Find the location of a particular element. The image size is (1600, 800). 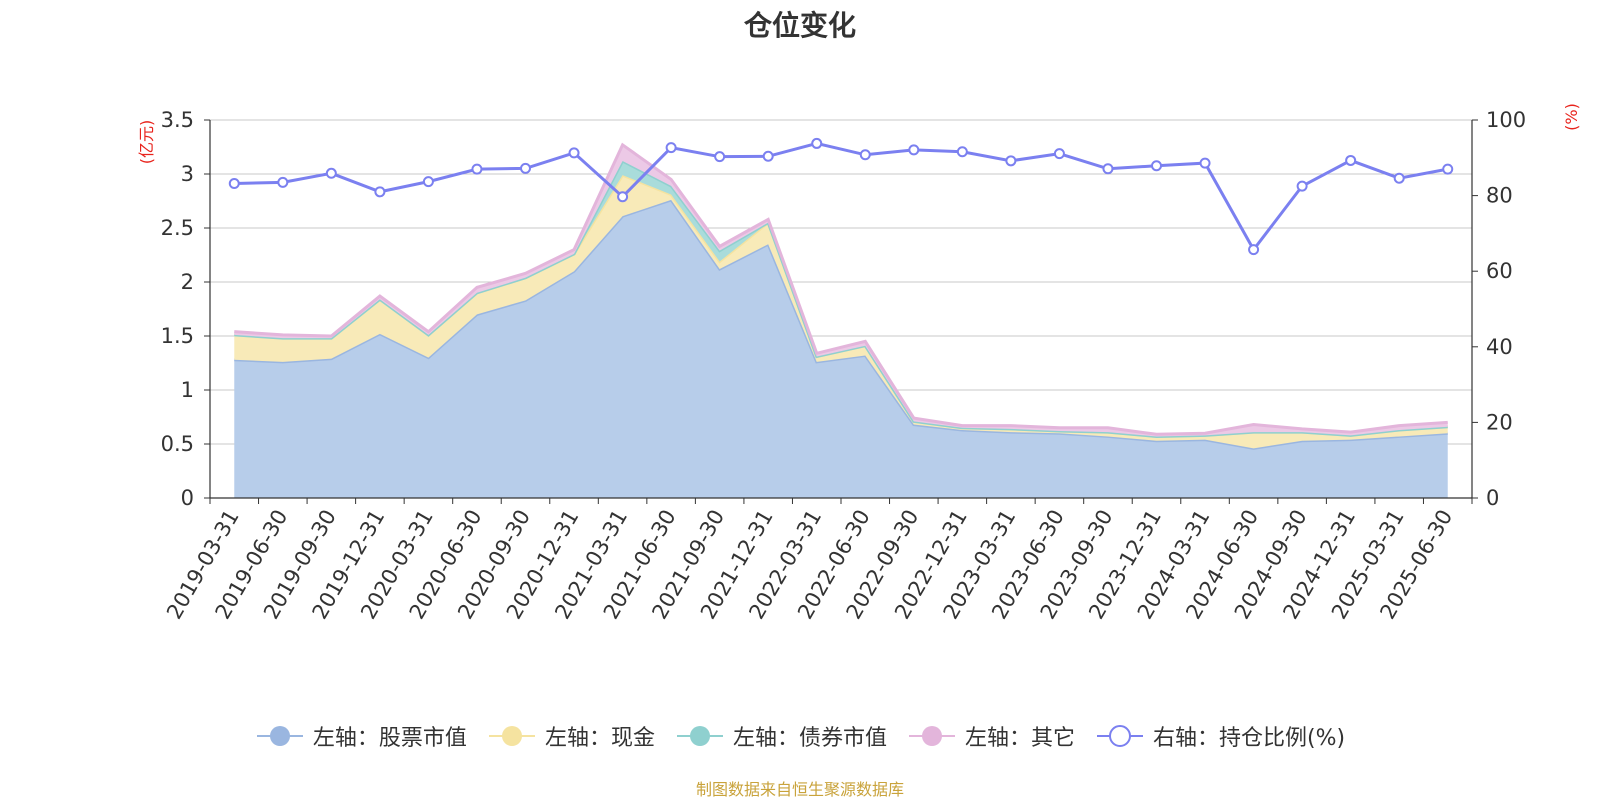

left-tick-label: 2.5 is located at coordinates (177, 228).